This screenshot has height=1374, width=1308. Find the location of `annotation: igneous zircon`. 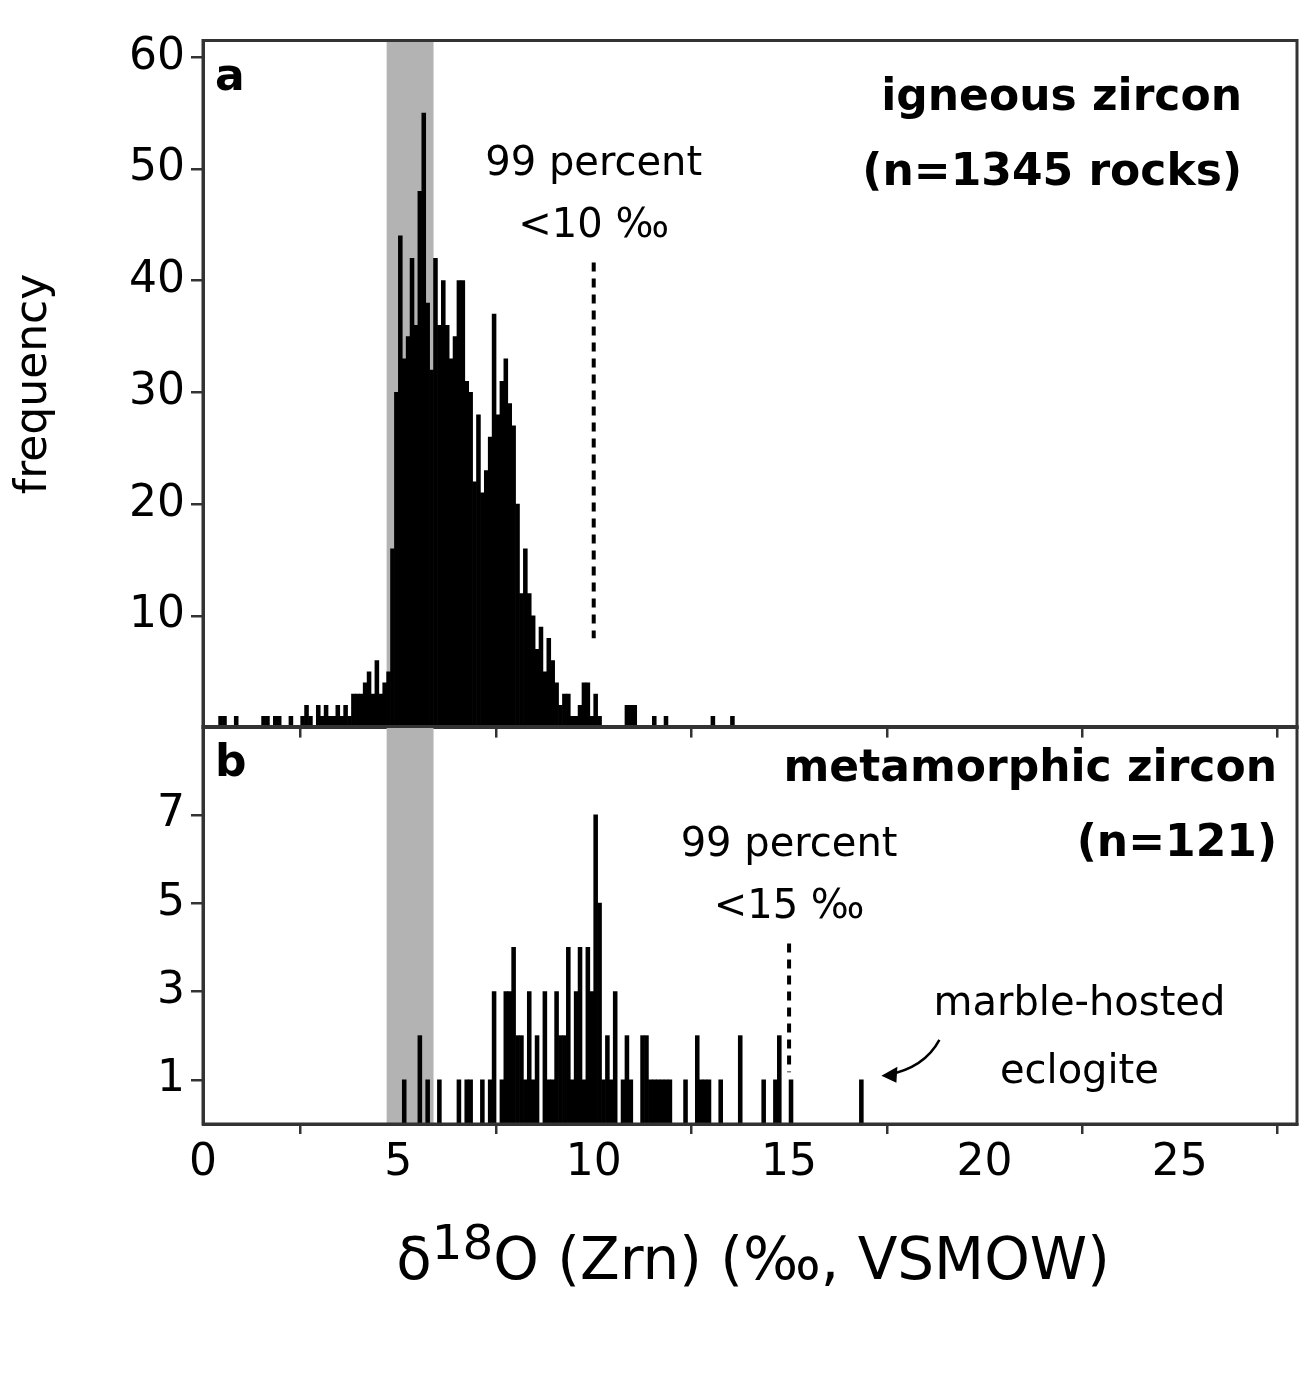

annotation: igneous zircon is located at coordinates (1061, 95).